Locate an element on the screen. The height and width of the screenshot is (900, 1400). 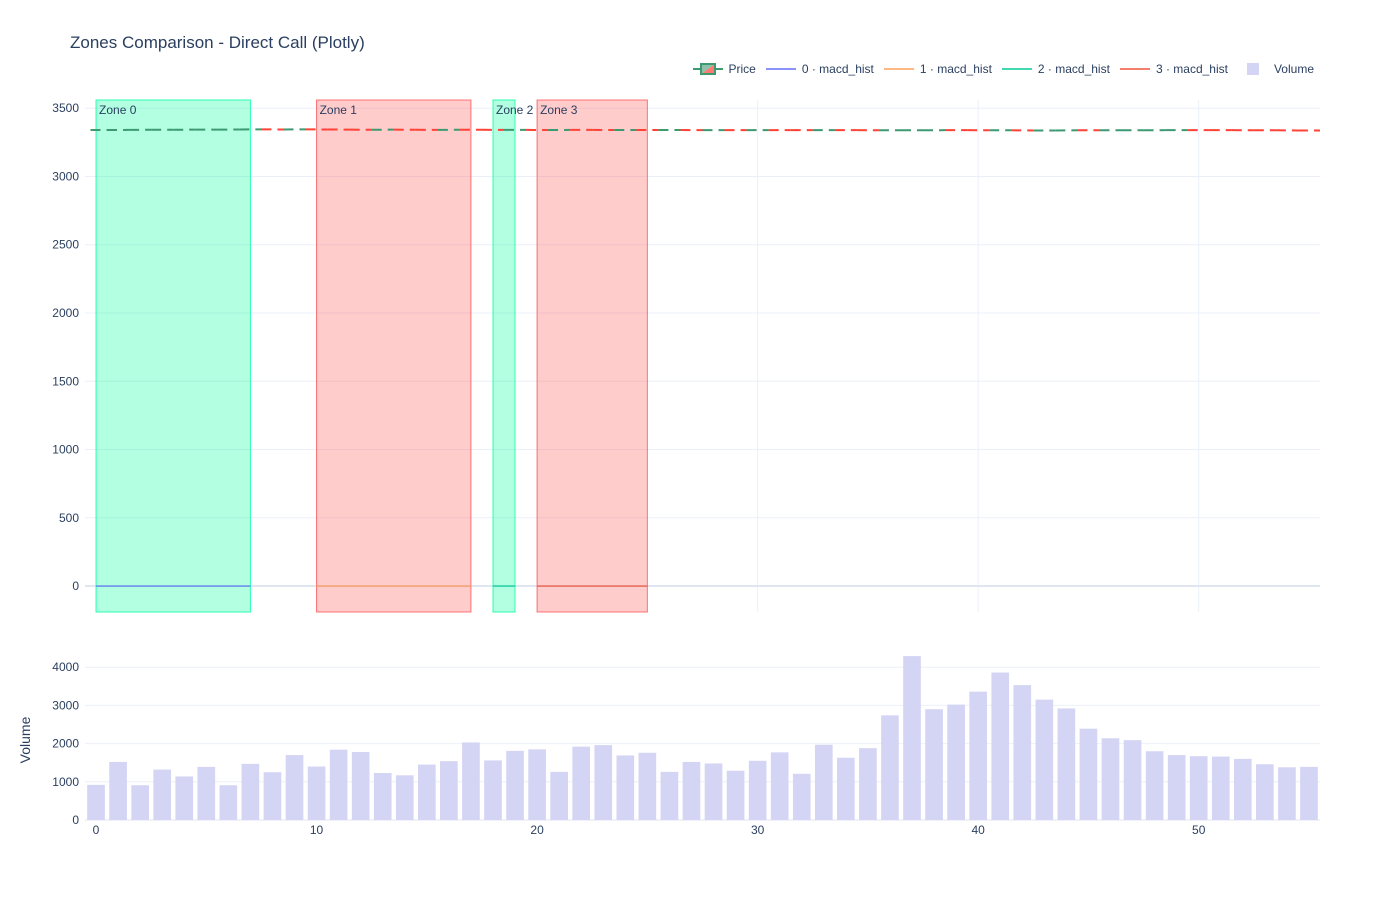
volume-ytick-2000: 2000 is located at coordinates (65, 744).